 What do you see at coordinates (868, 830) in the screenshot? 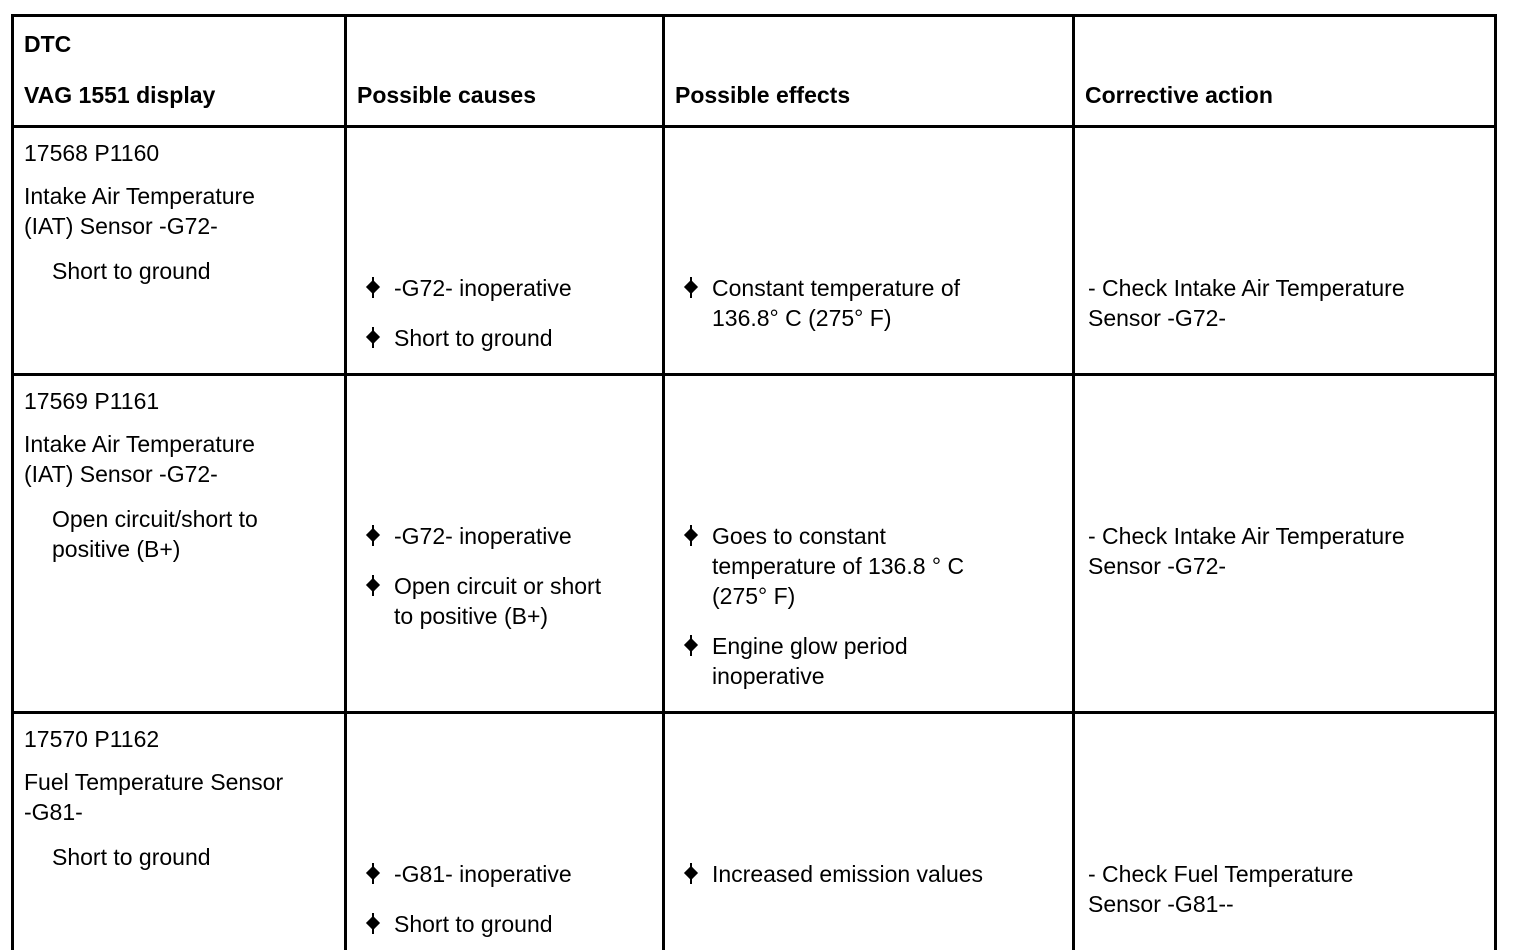
I see `effects-cell: Increased emission values` at bounding box center [868, 830].